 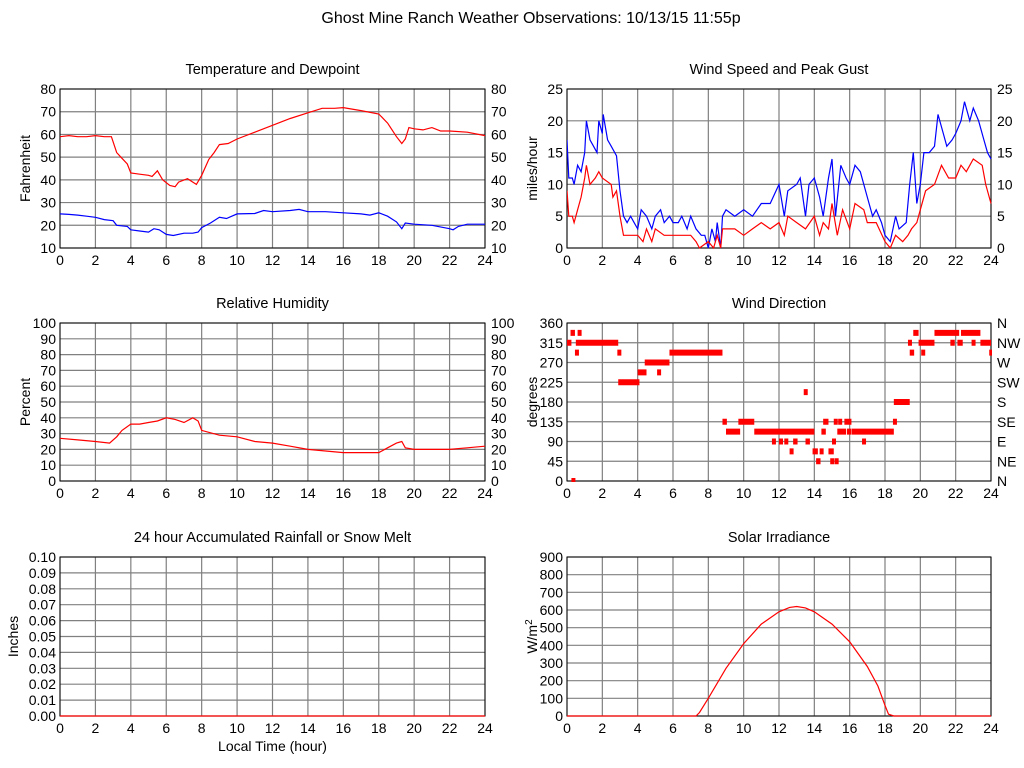 What do you see at coordinates (499, 434) in the screenshot?
I see `right-tick-label: 30` at bounding box center [499, 434].